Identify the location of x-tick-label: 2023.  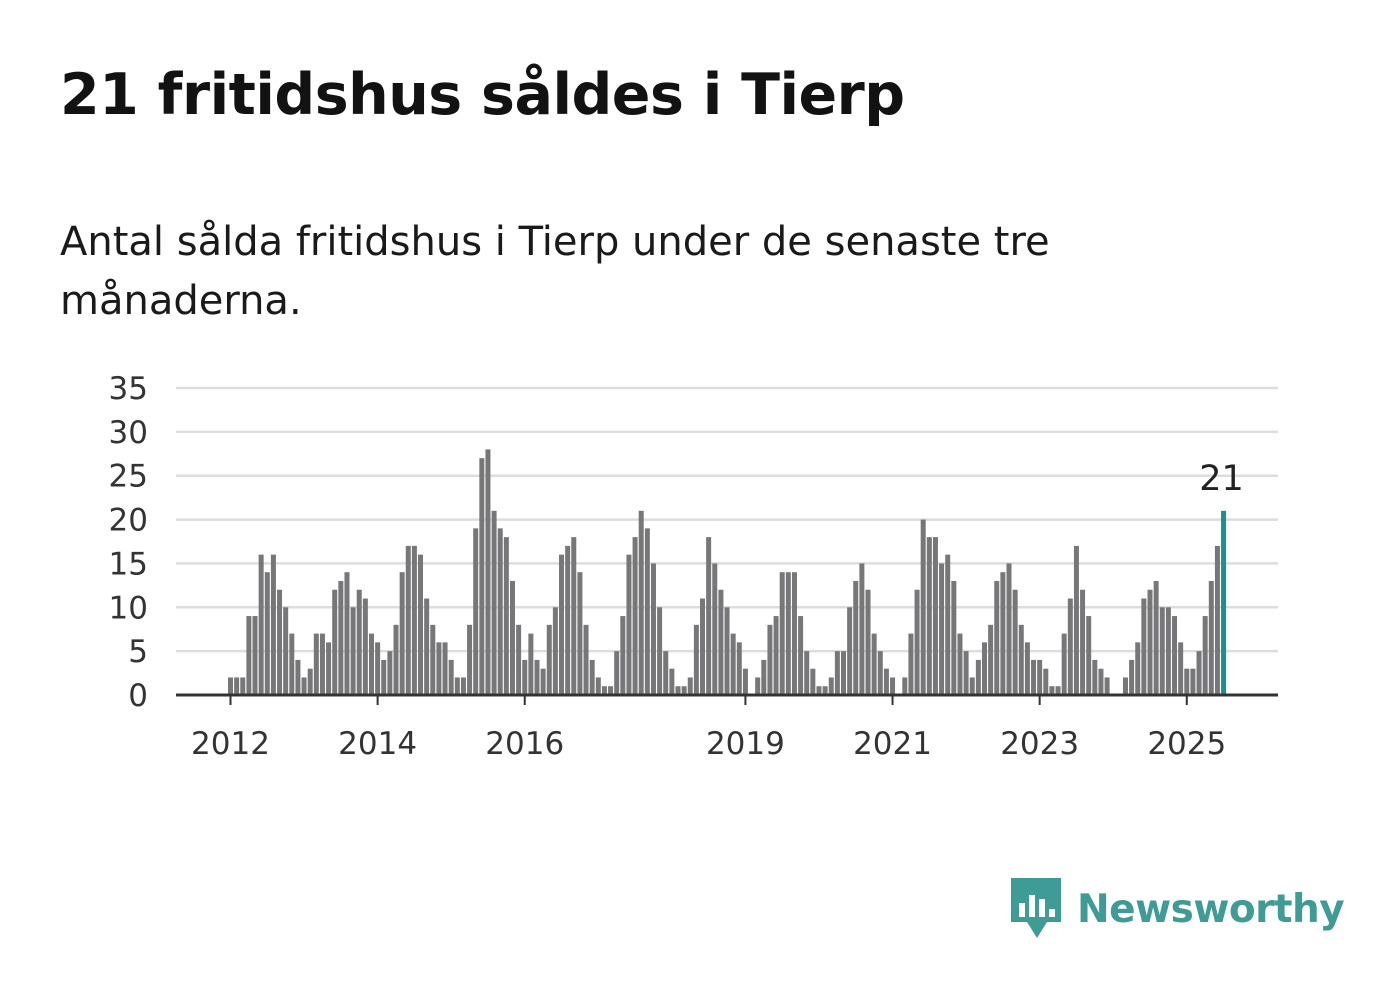
(1039, 744).